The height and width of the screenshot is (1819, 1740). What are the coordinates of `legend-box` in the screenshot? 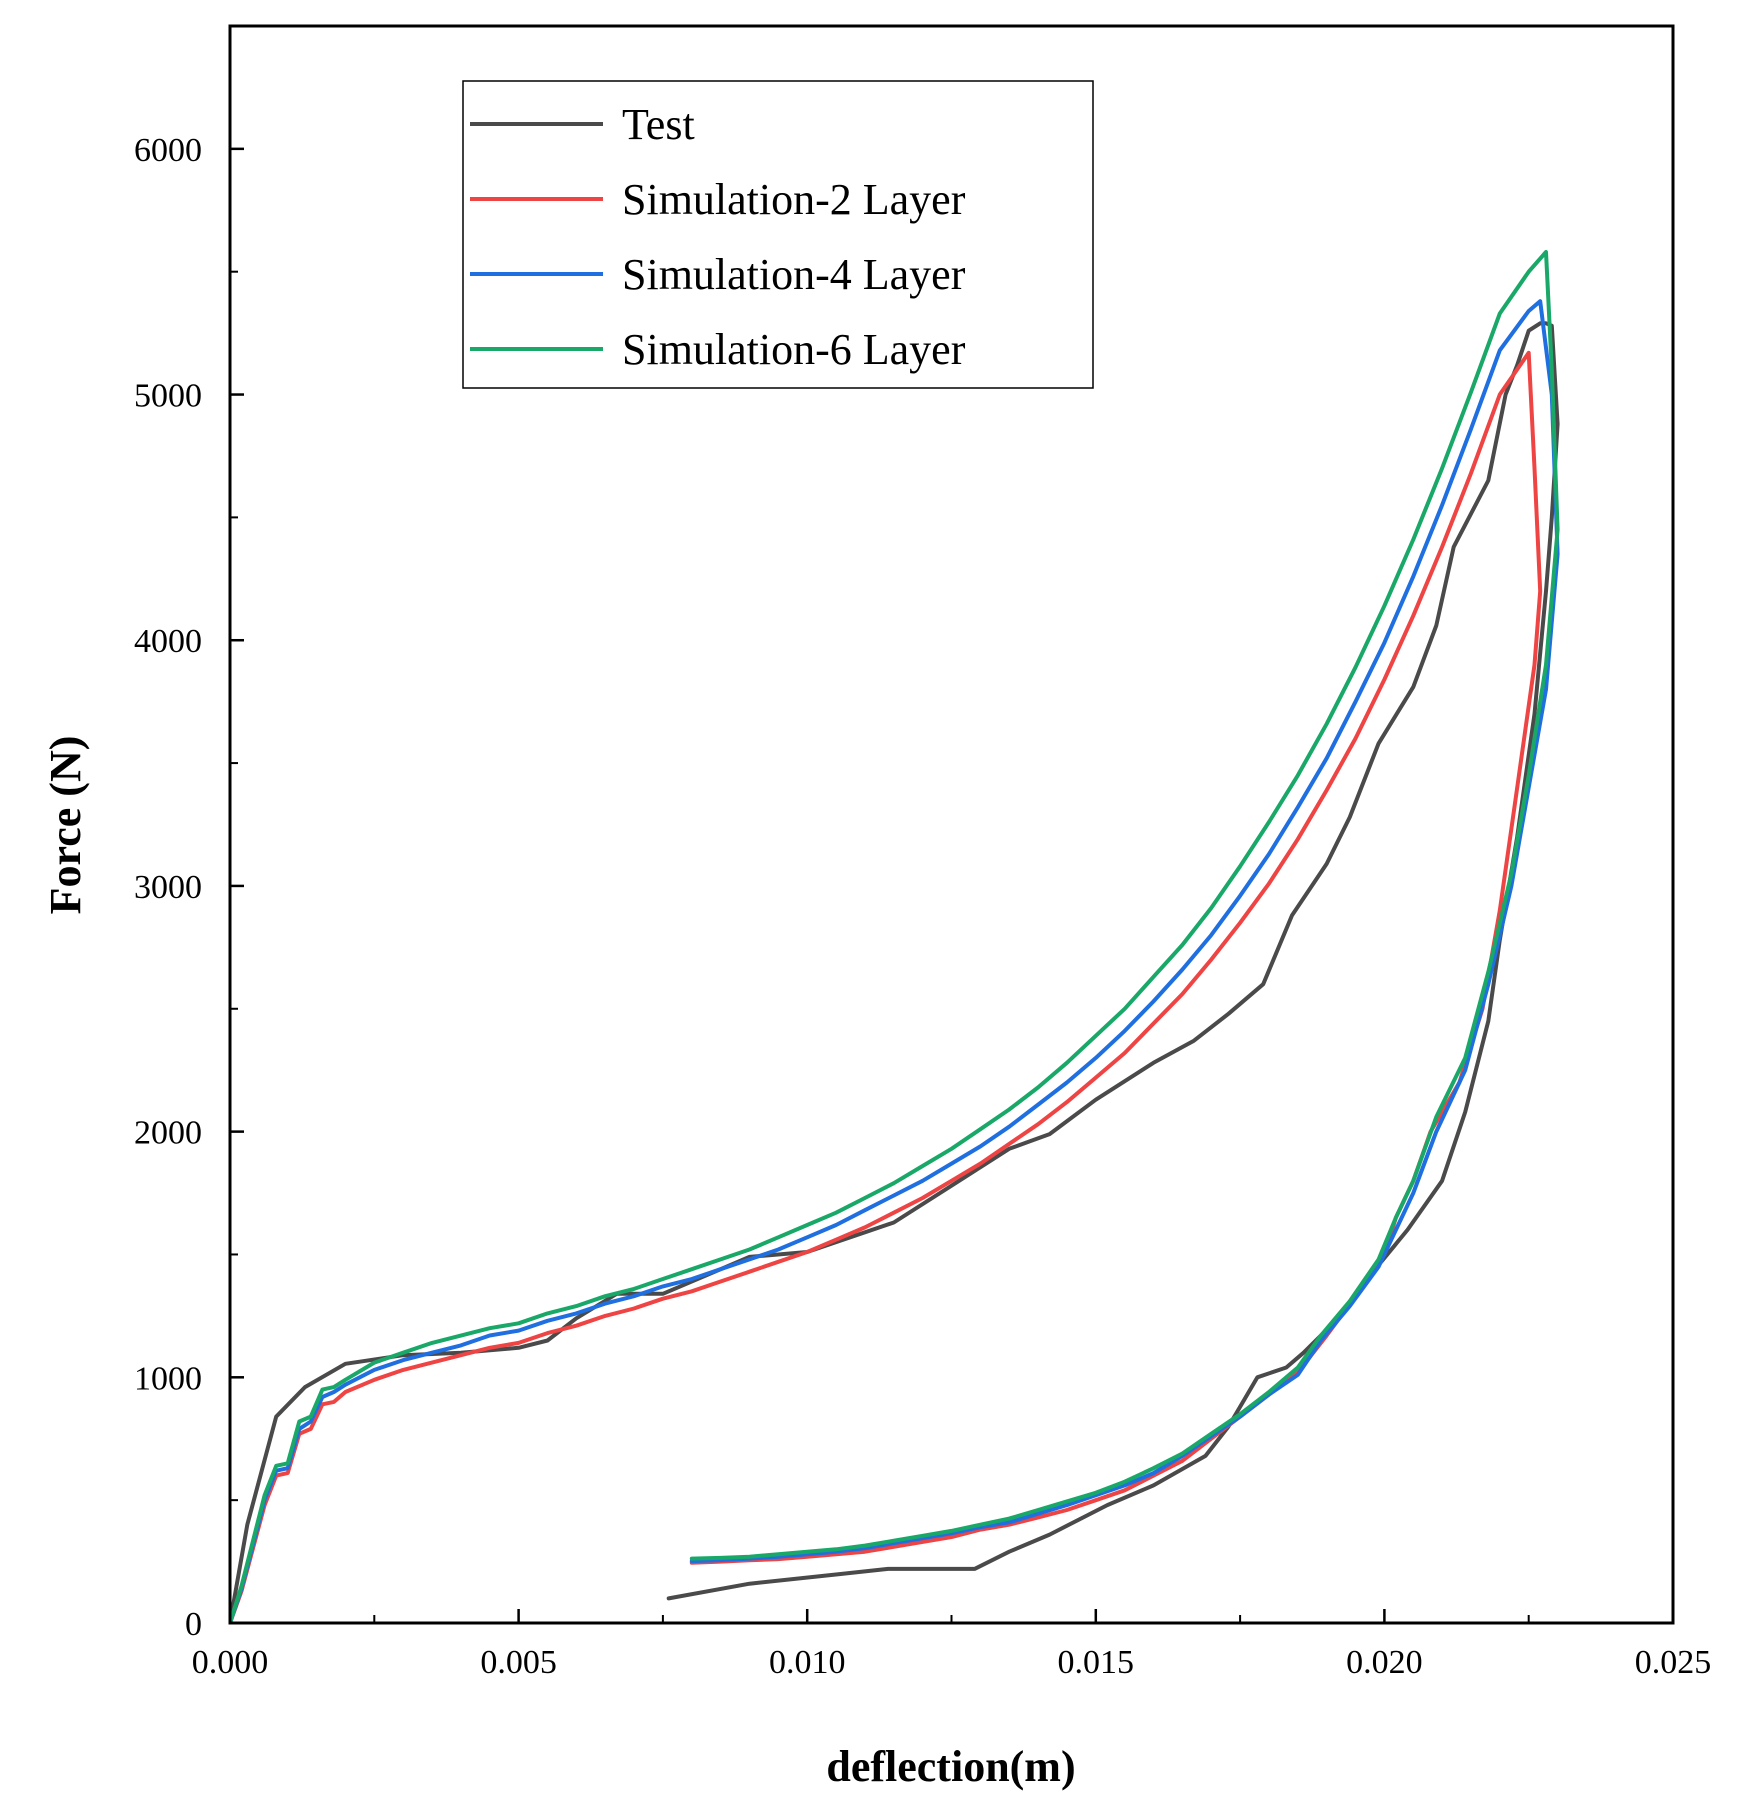 It's located at (778, 234).